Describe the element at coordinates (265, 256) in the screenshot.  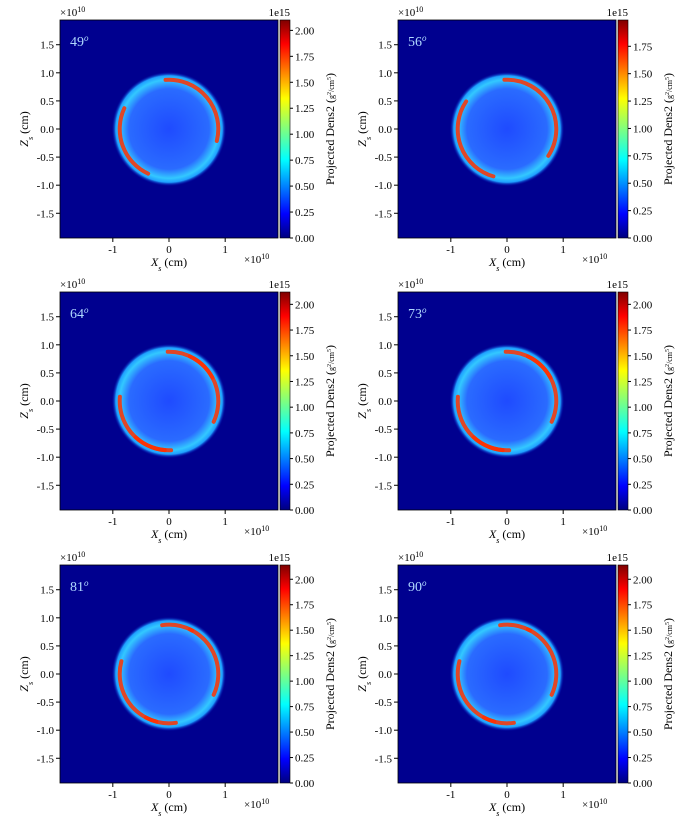
I see `x-offset-exp: 10` at that location.